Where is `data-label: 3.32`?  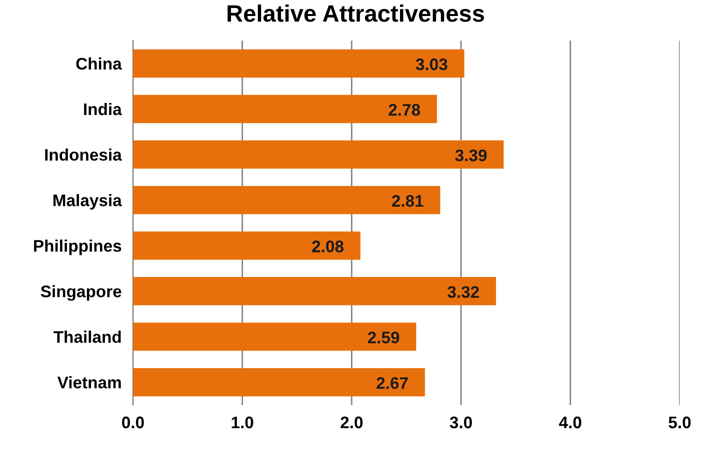 data-label: 3.32 is located at coordinates (463, 292).